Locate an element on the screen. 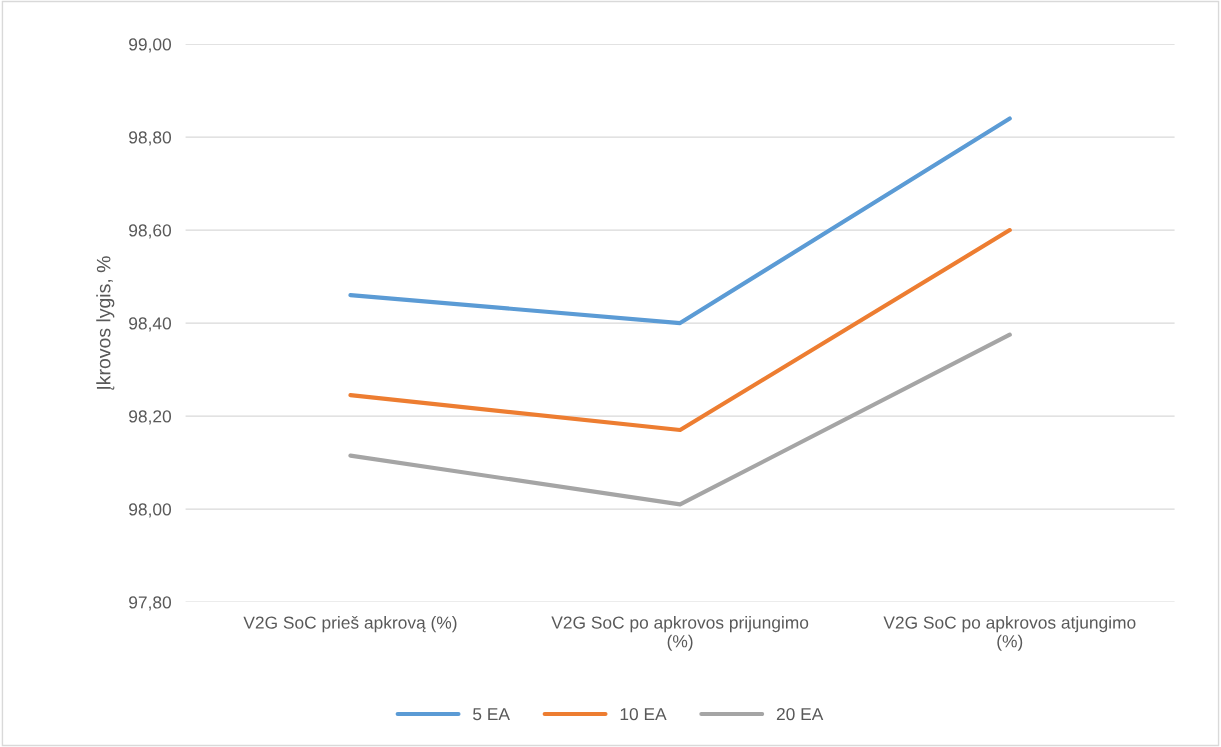  legend-label: 5 EA is located at coordinates (491, 714).